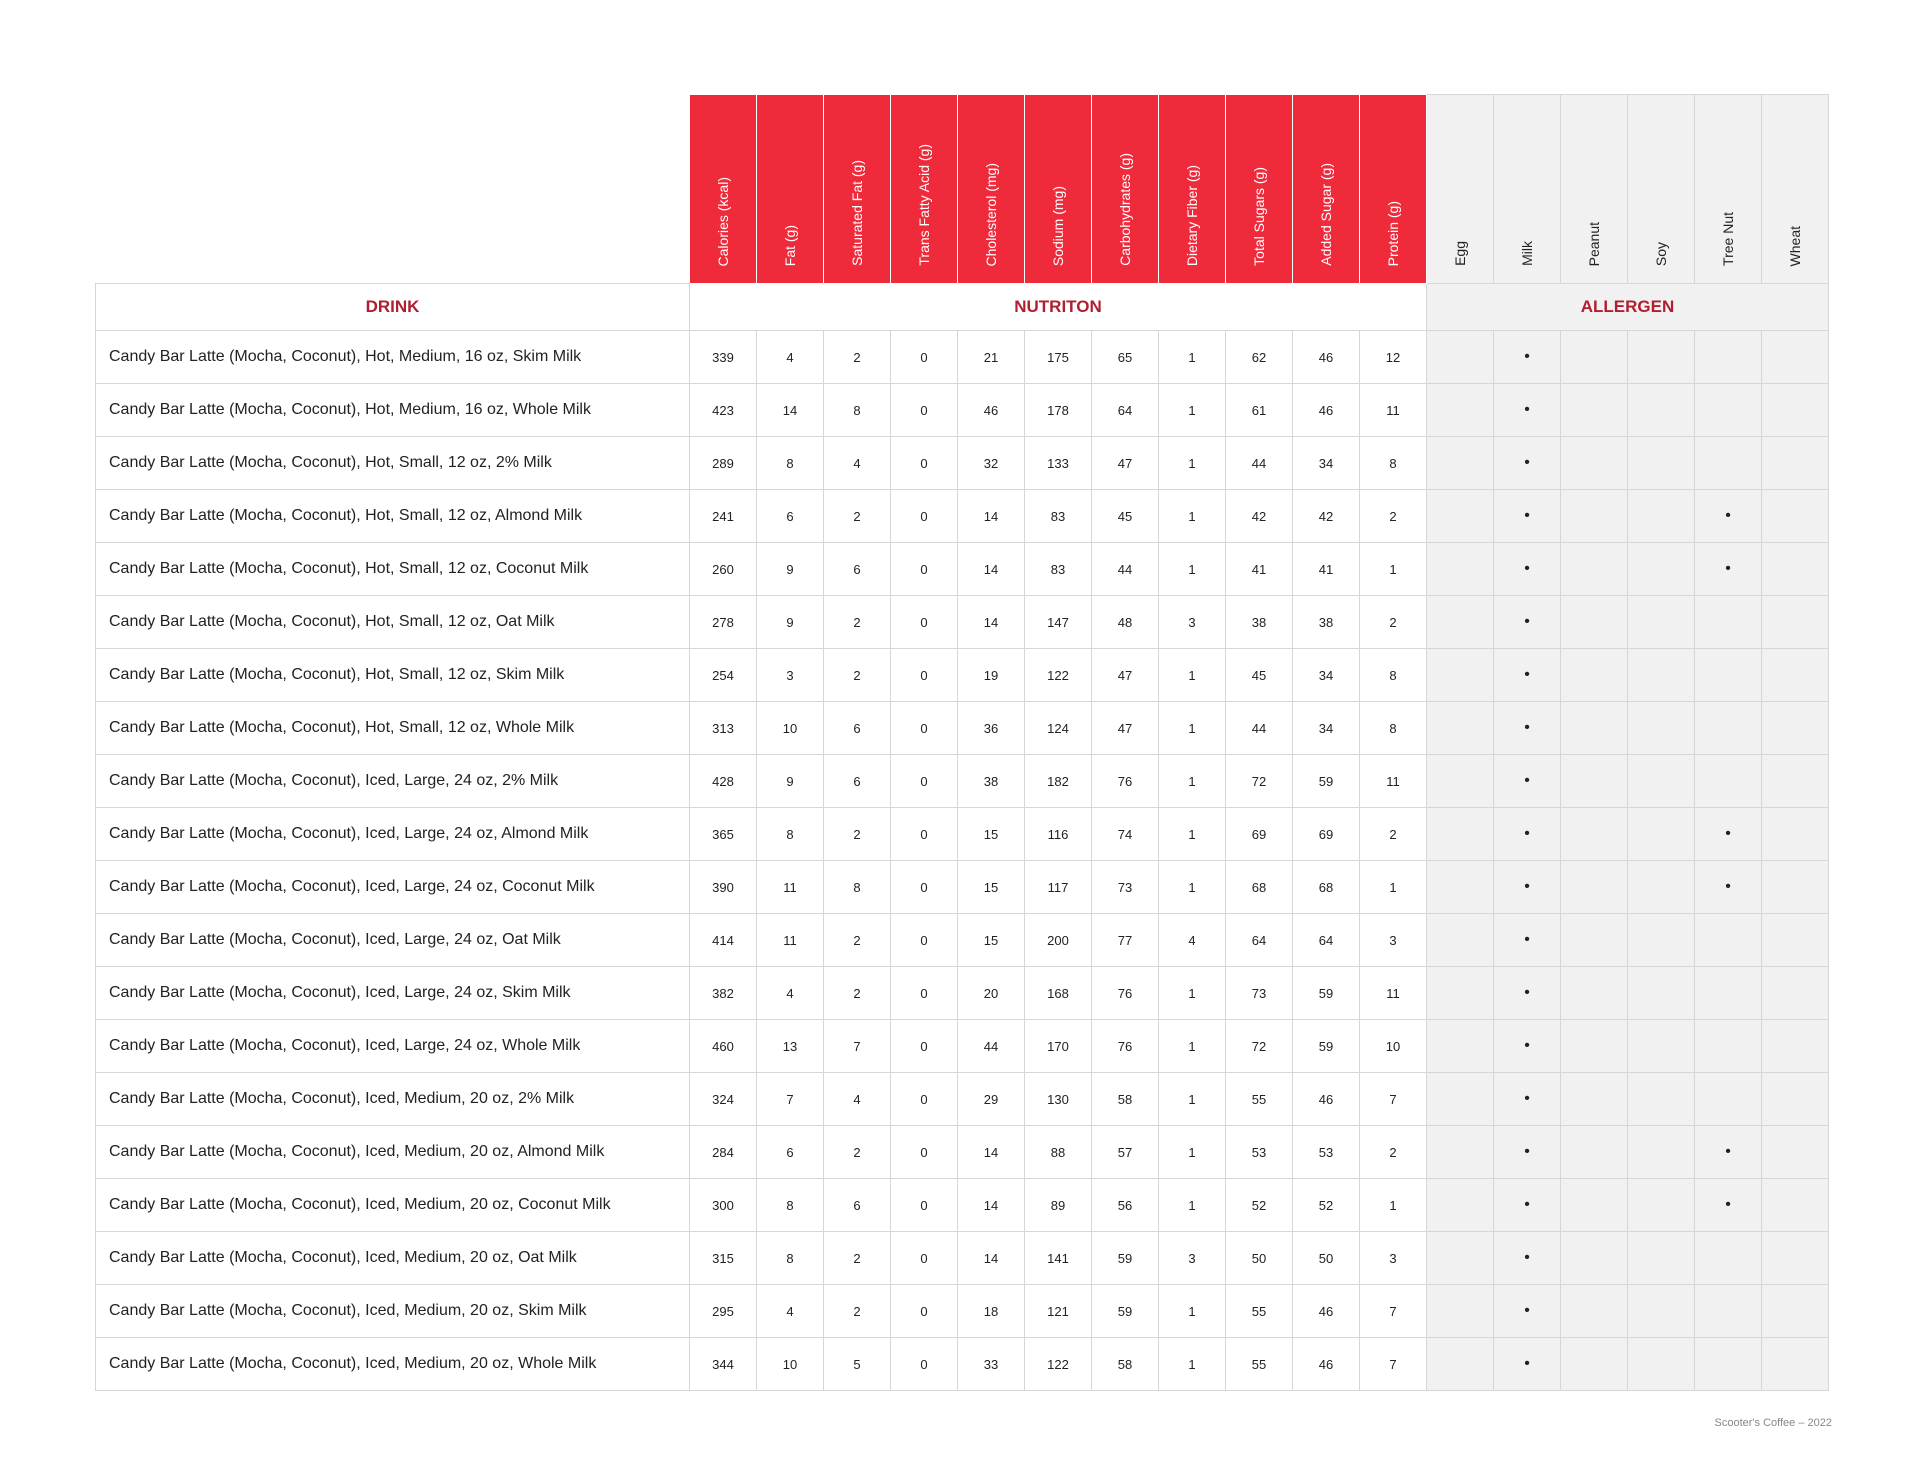  Describe the element at coordinates (1728, 239) in the screenshot. I see `column-header-label: Tree Nut` at that location.